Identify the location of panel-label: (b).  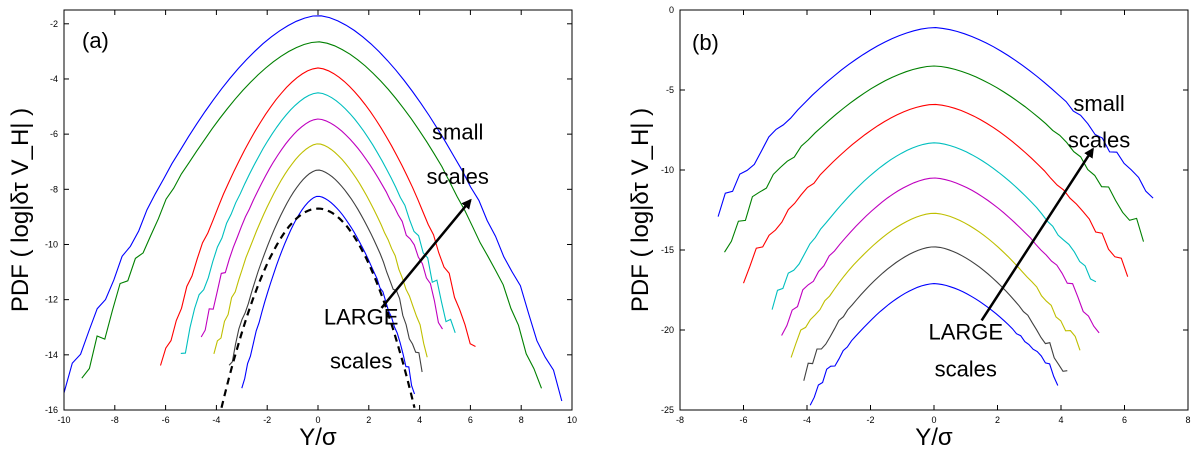
(705, 42).